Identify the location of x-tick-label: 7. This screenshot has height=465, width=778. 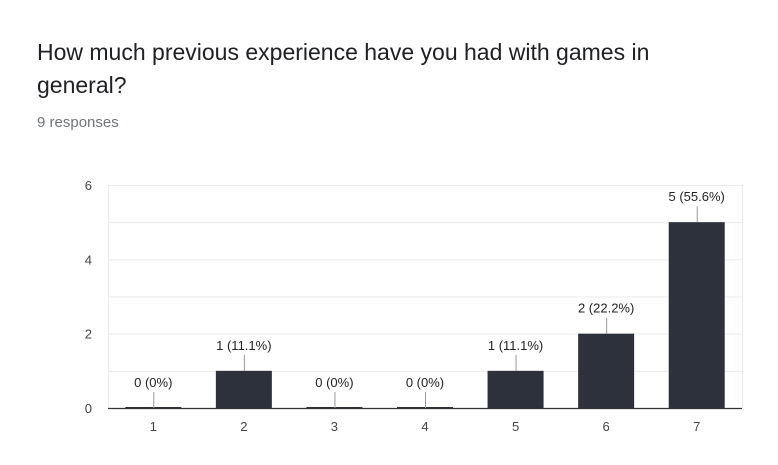
(696, 426).